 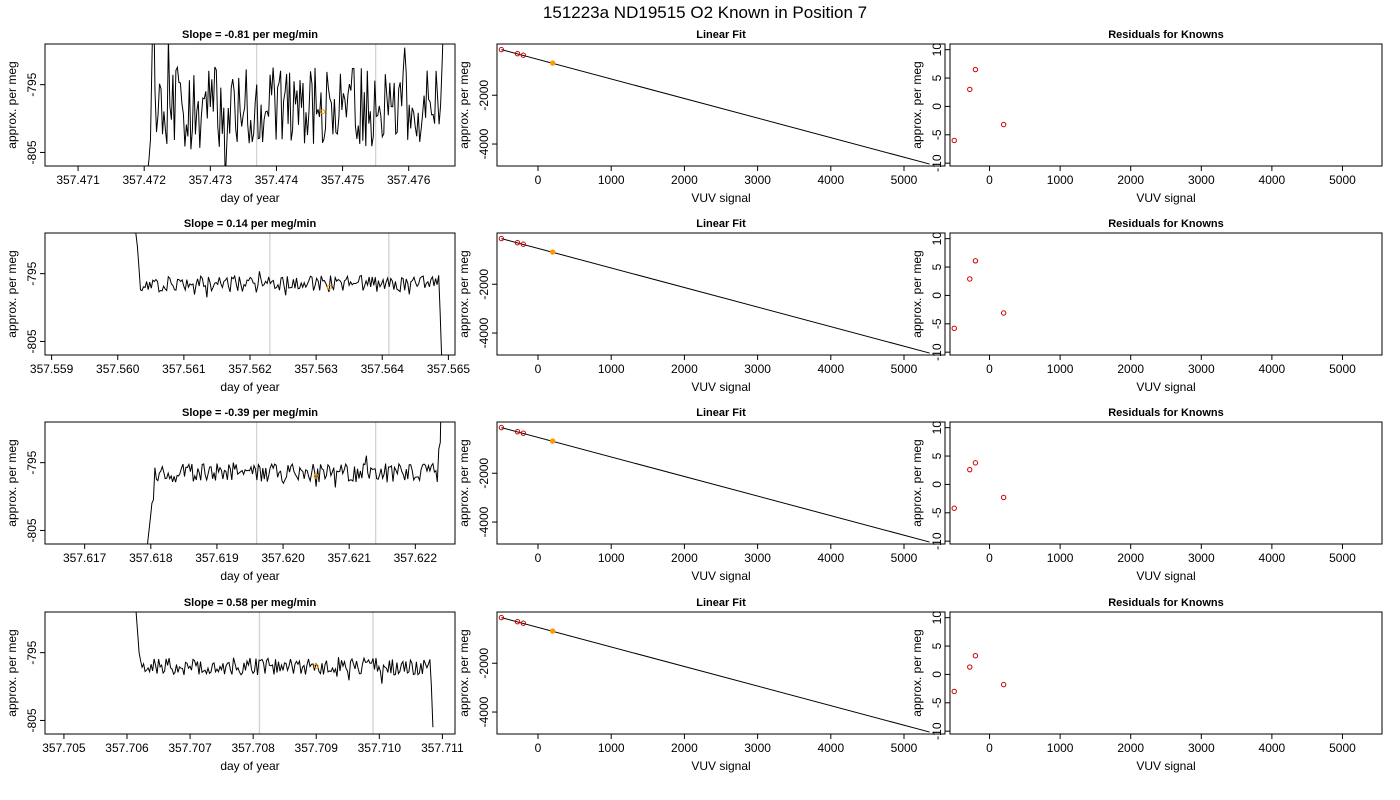 What do you see at coordinates (283, 558) in the screenshot?
I see `x-tick-label: 357.620` at bounding box center [283, 558].